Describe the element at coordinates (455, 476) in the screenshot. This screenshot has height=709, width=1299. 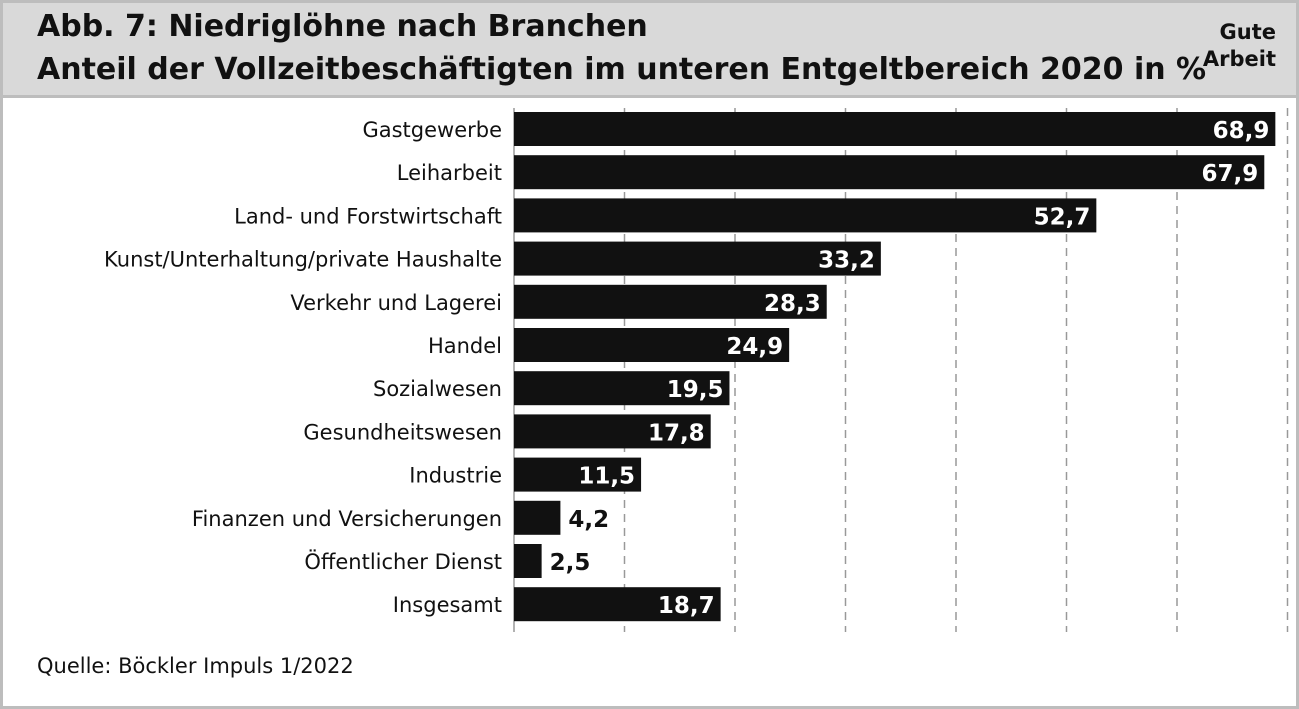
I see `category-label: Industrie` at that location.